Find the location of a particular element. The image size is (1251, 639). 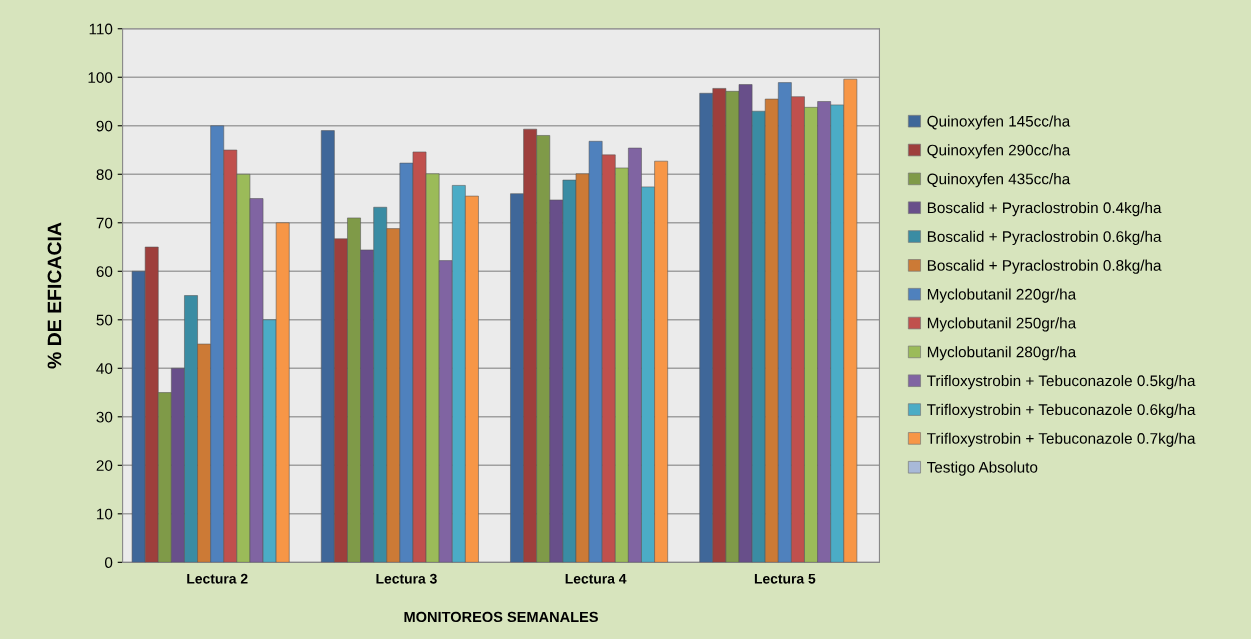

y-tick-label: 20 is located at coordinates (104, 465).